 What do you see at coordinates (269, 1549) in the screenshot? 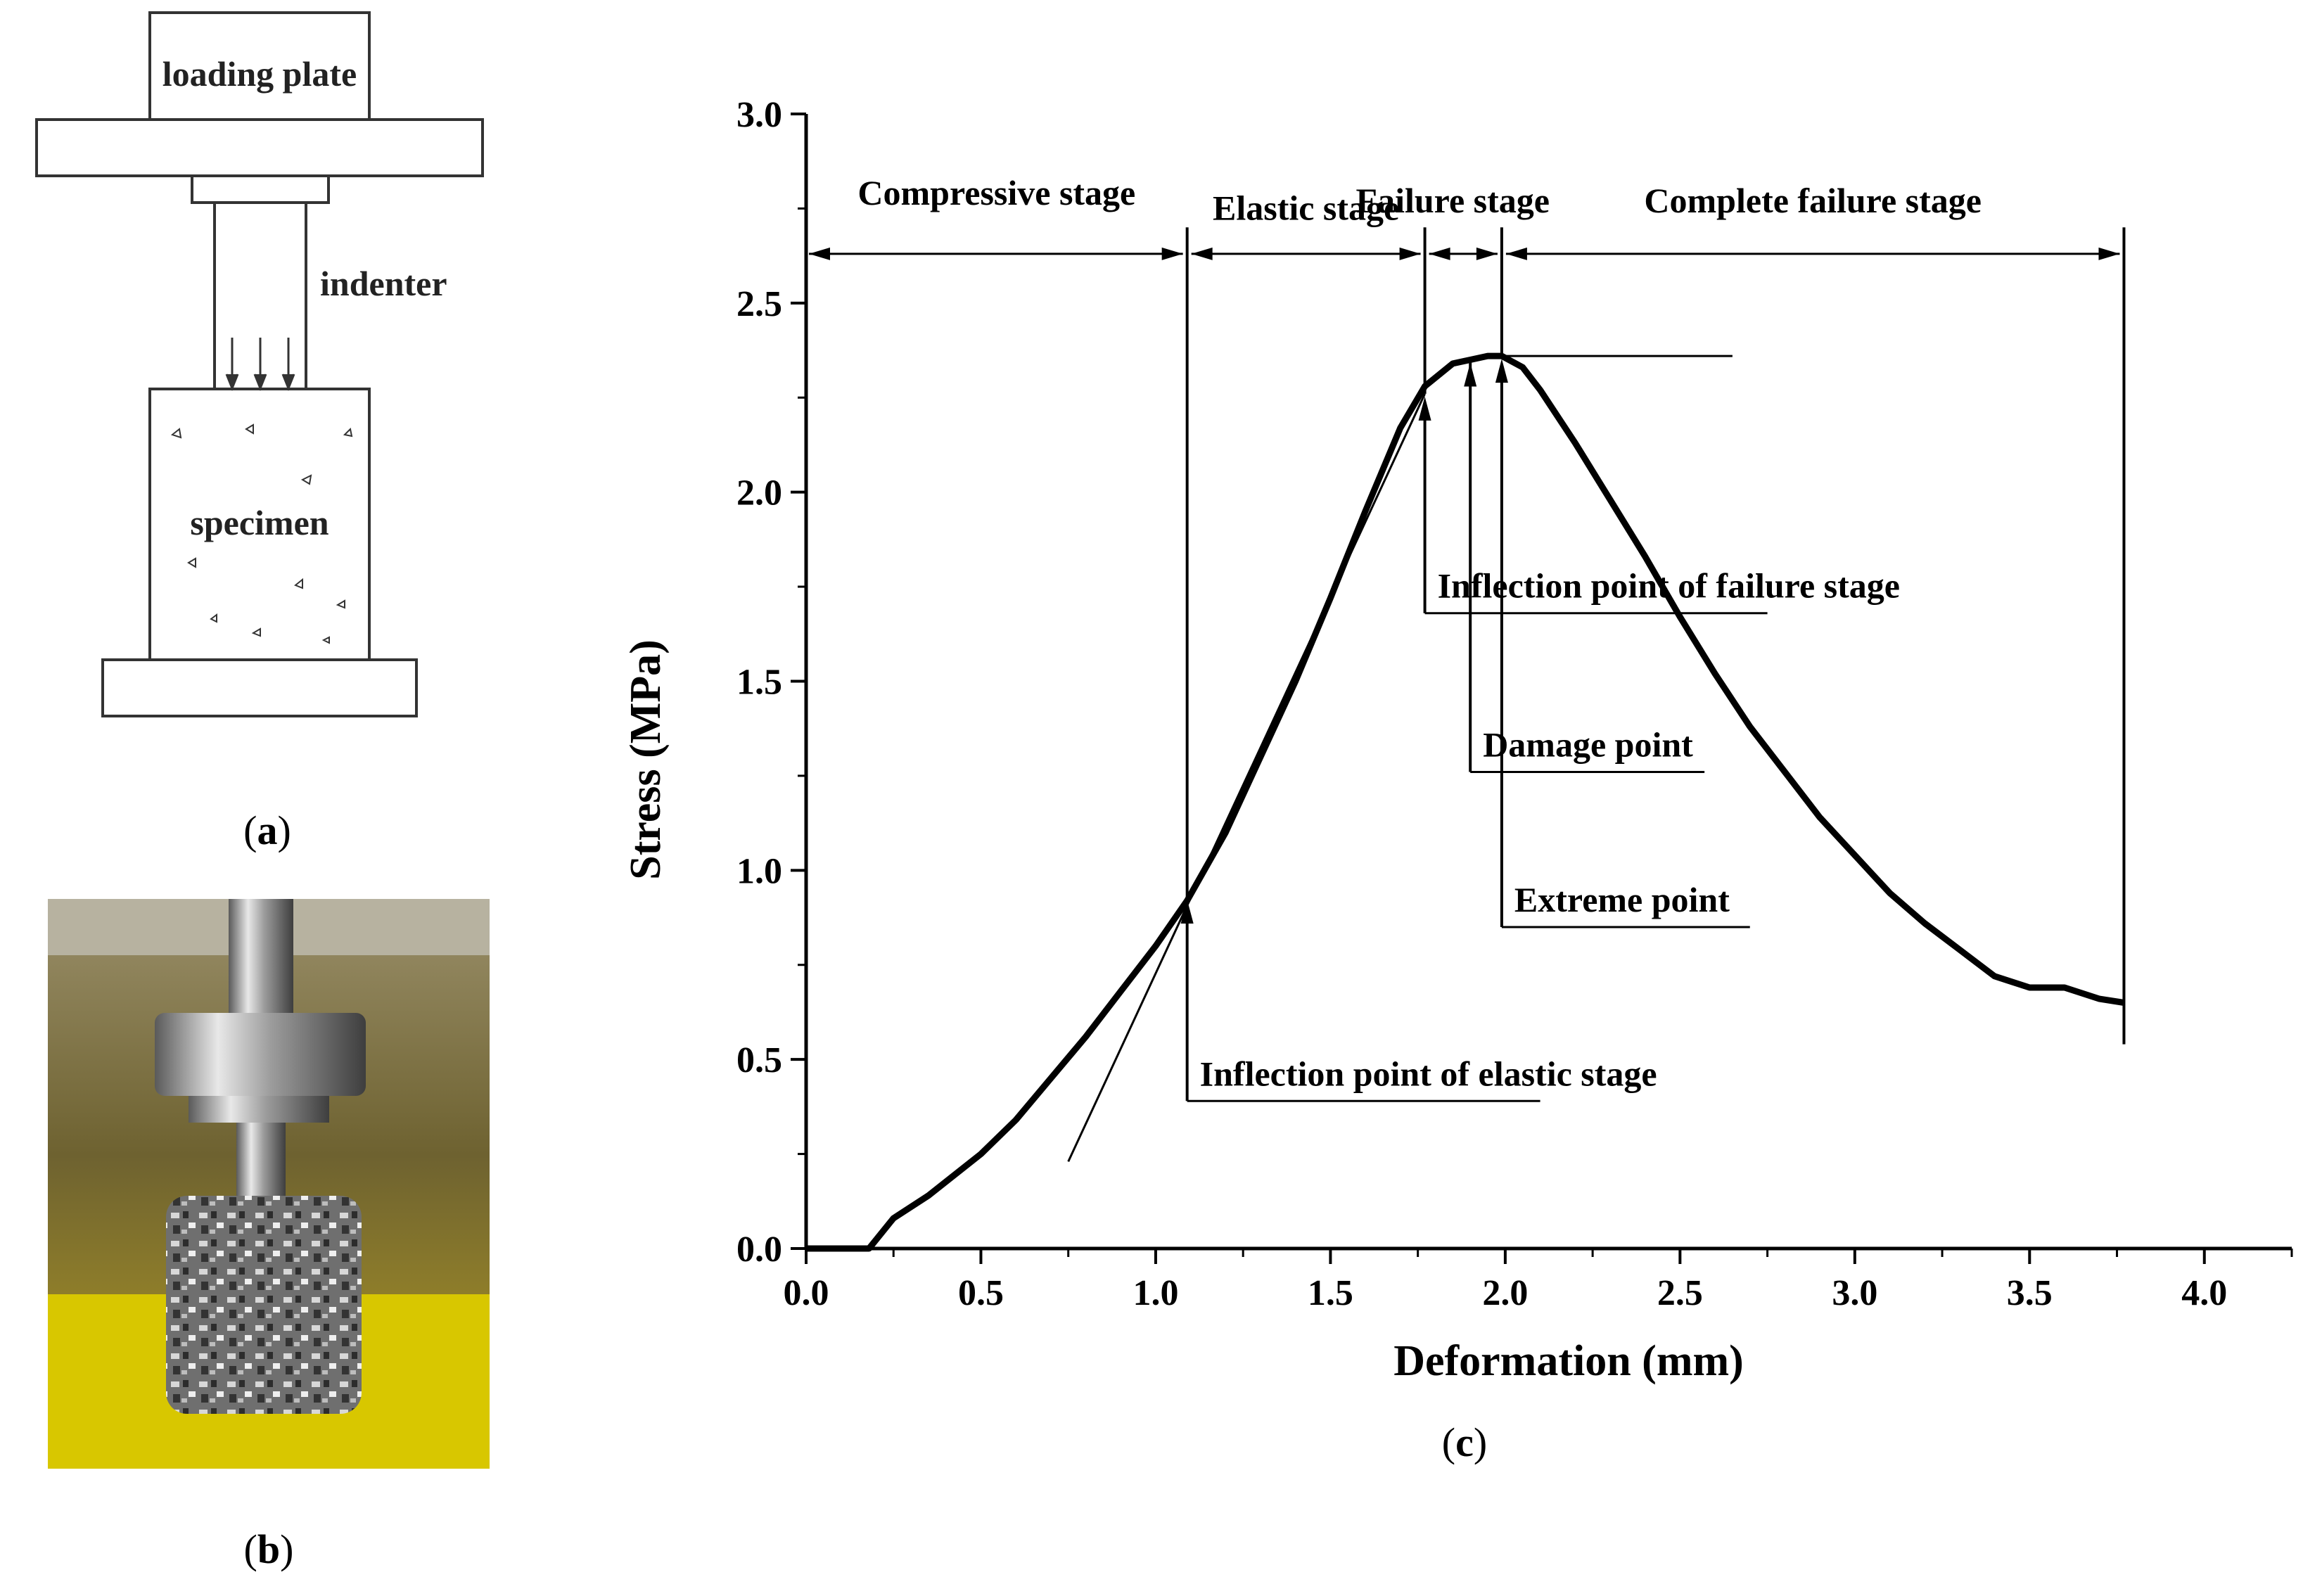
I see `panel-b-caption: (b)` at bounding box center [269, 1549].